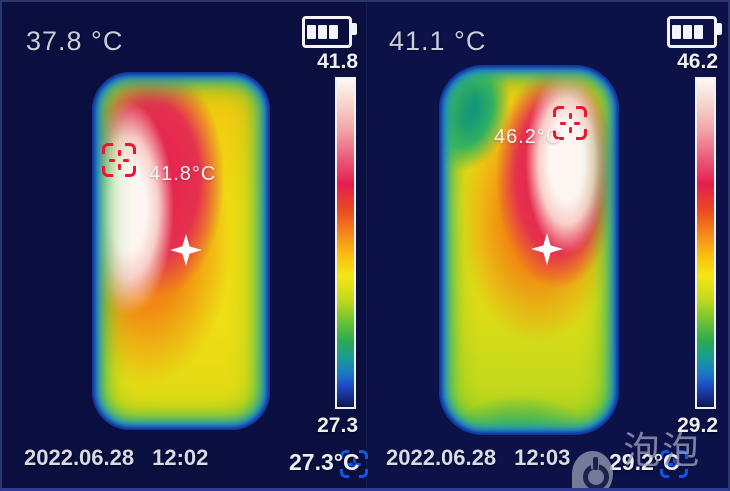 The image size is (730, 491). I want to click on scale-max-label: 41.8, so click(337, 61).